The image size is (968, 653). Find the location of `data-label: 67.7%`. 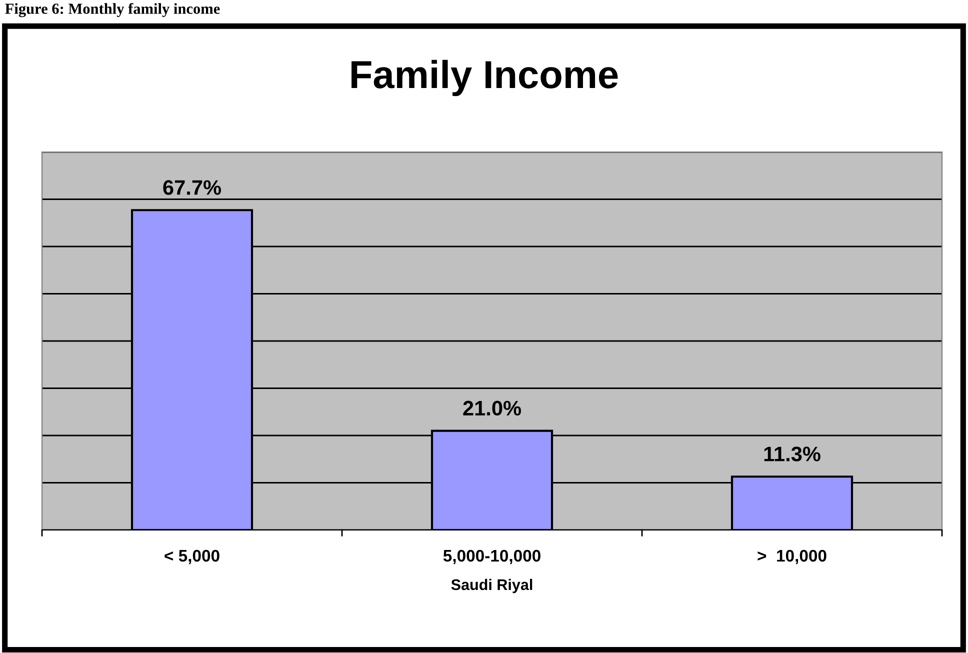

data-label: 67.7% is located at coordinates (192, 187).